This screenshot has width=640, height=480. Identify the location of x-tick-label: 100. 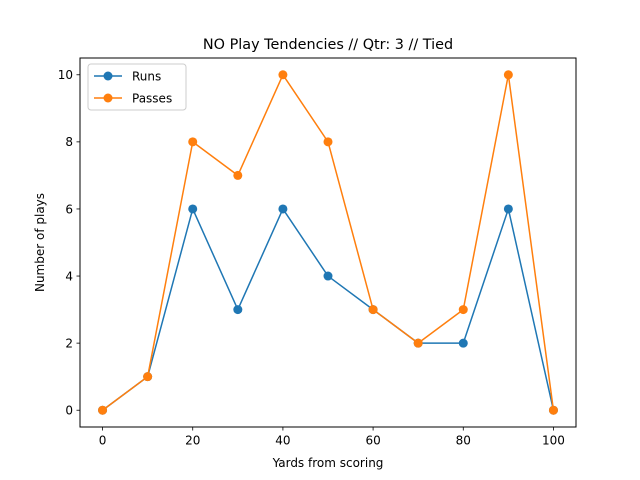
(553, 441).